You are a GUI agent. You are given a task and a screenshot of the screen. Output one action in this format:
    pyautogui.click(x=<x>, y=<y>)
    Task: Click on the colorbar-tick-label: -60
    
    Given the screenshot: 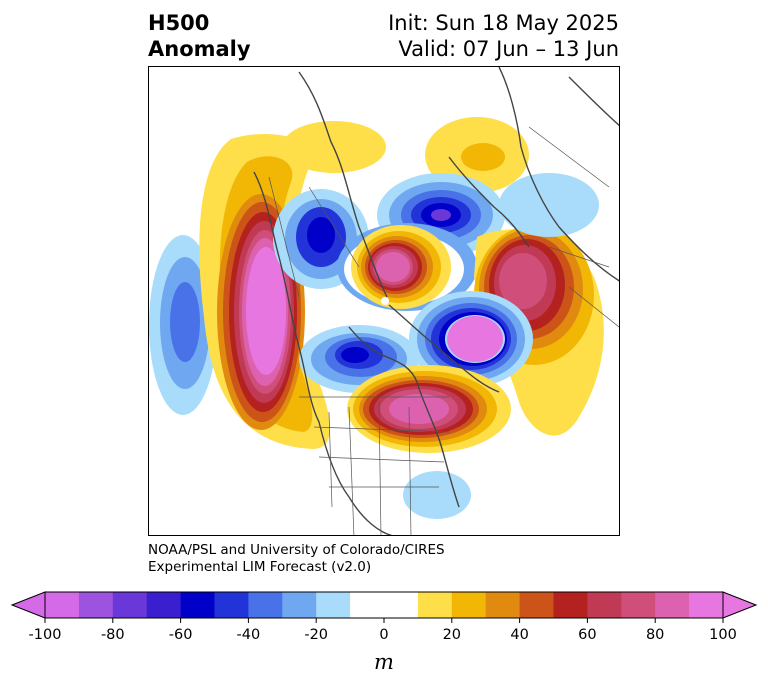 What is the action you would take?
    pyautogui.click(x=180, y=635)
    